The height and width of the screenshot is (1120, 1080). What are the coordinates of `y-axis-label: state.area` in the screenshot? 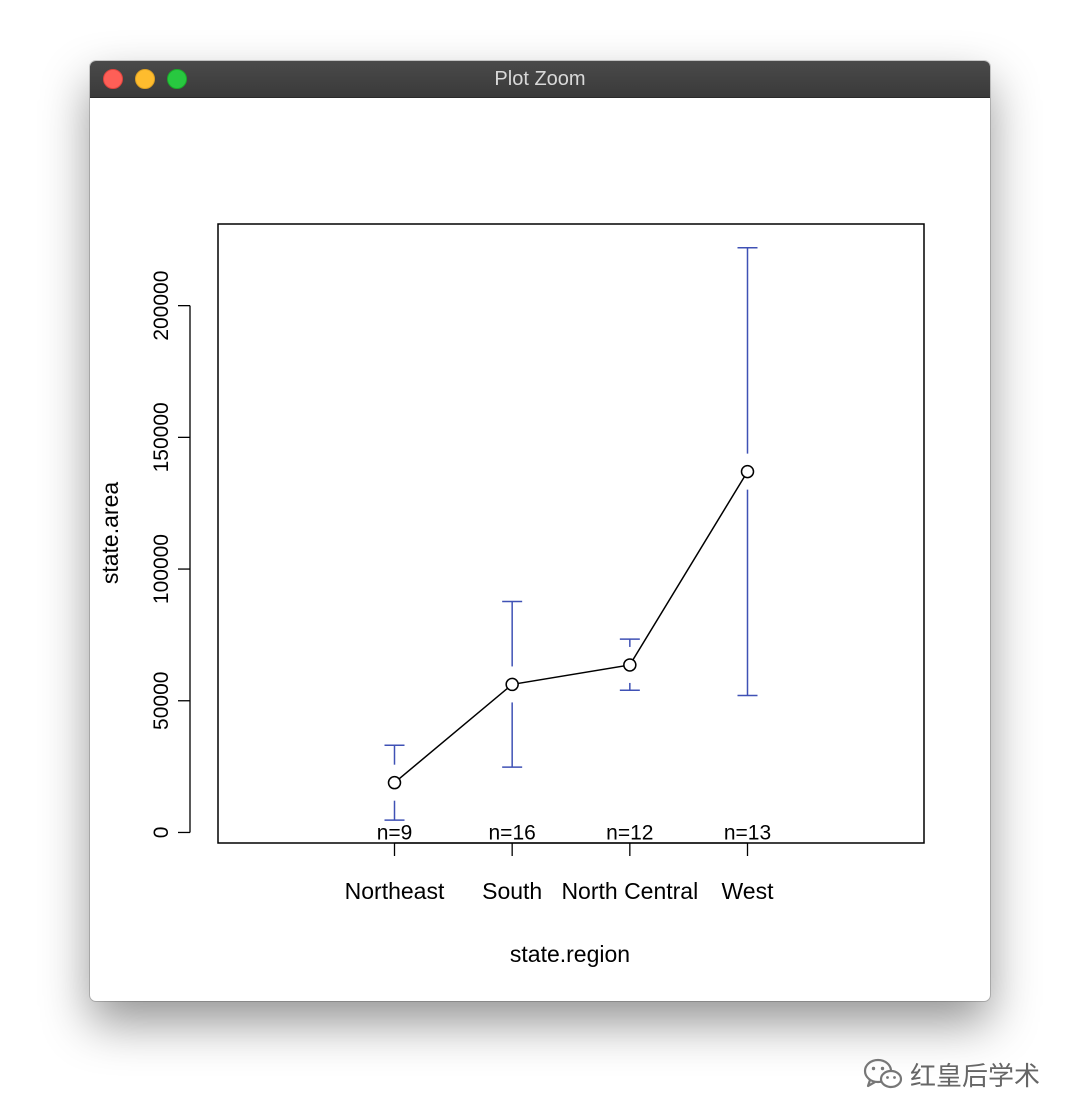 It's located at (110, 533).